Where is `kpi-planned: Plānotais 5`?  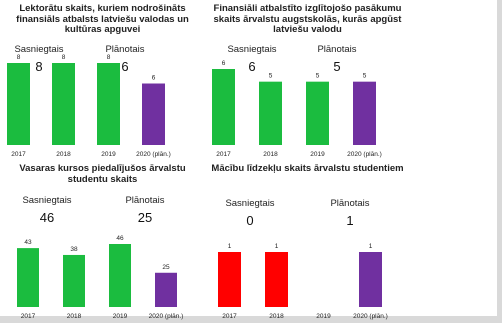 kpi-planned: Plānotais 5 is located at coordinates (337, 59).